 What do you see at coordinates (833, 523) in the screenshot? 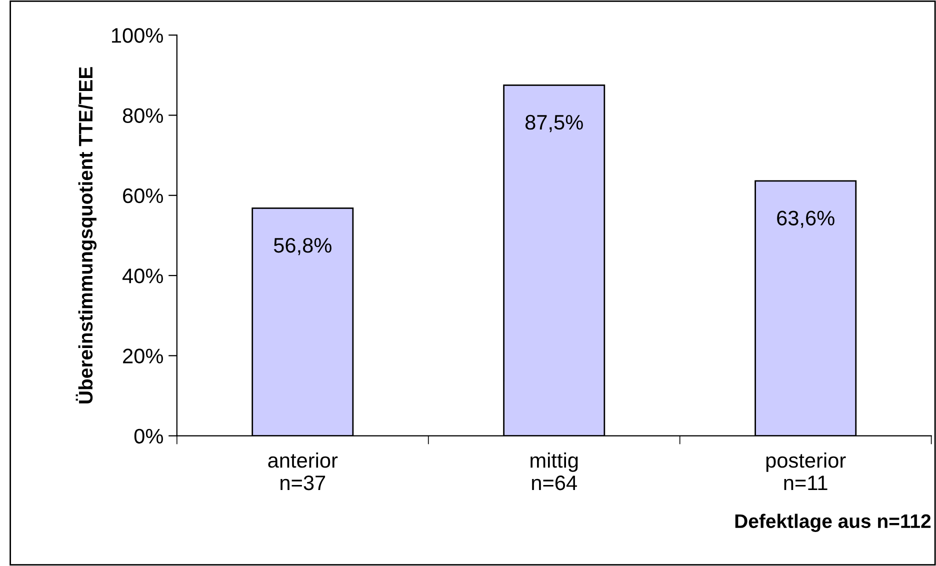
I see `x-axis-title: Defektlage aus n=112` at bounding box center [833, 523].